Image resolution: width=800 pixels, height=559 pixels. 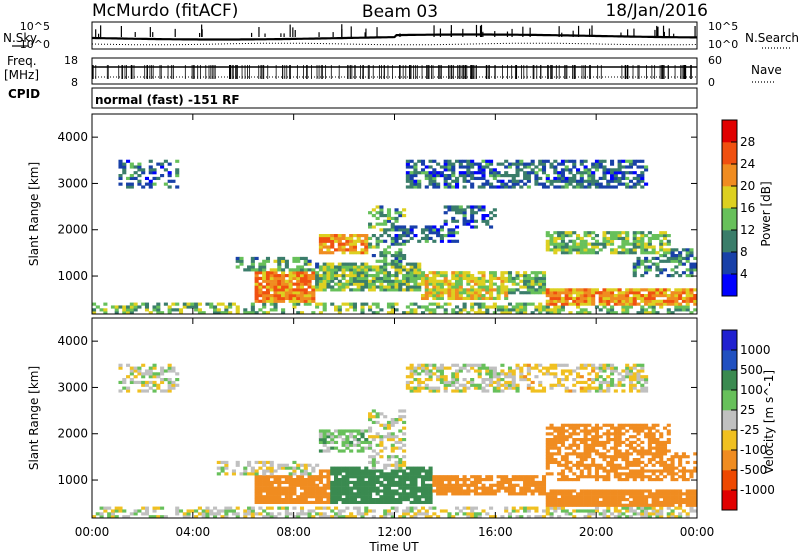 What do you see at coordinates (769, 422) in the screenshot?
I see `velocity-colorbar-label: Velocity [m s^-1]` at bounding box center [769, 422].